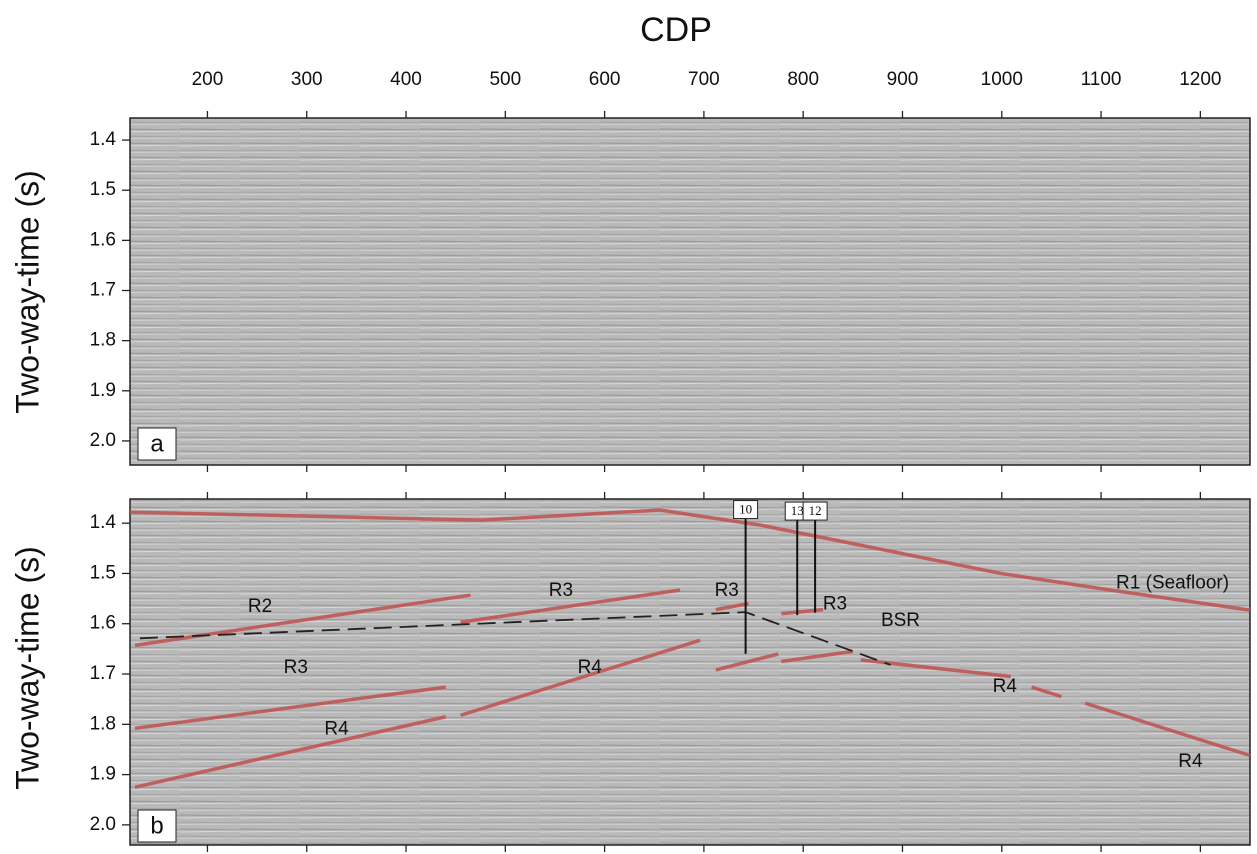 The width and height of the screenshot is (1257, 854). Describe the element at coordinates (900, 620) in the screenshot. I see `horizon-label: BSR` at that location.